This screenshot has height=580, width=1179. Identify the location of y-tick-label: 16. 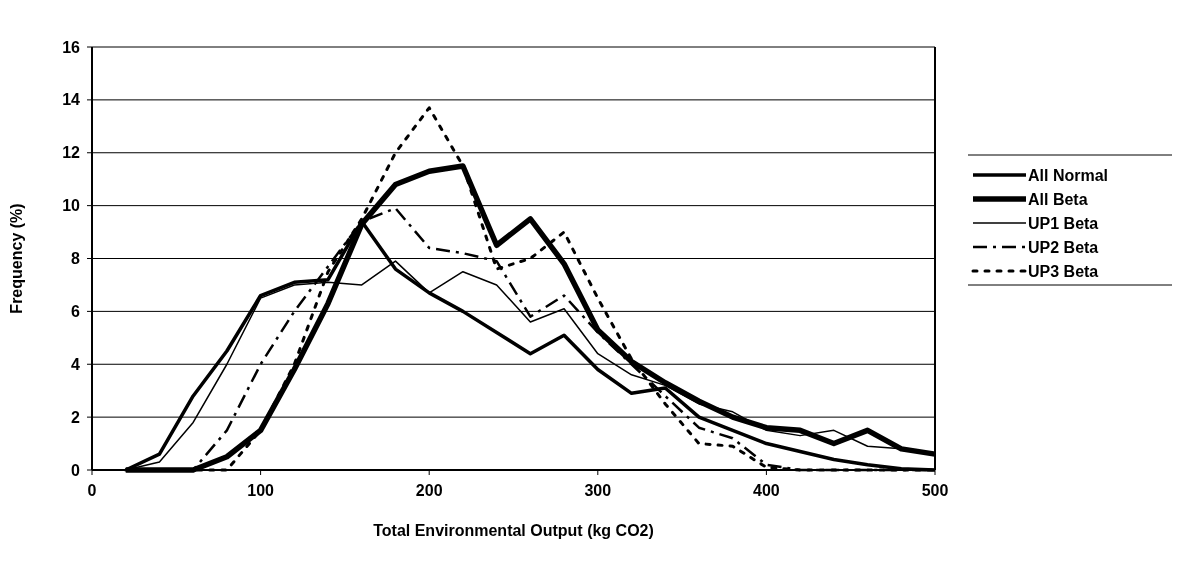
(71, 47).